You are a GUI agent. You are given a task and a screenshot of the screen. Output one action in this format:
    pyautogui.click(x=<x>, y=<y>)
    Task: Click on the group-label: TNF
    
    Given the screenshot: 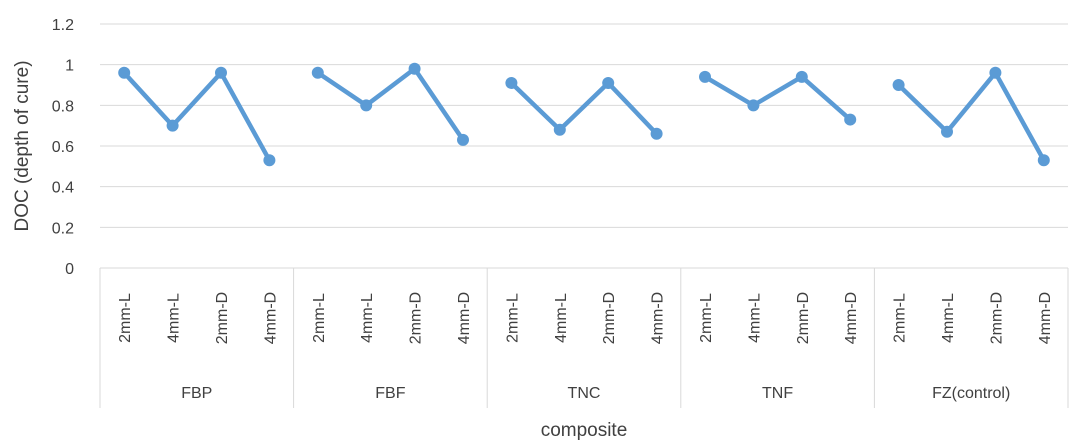 What is the action you would take?
    pyautogui.click(x=777, y=393)
    